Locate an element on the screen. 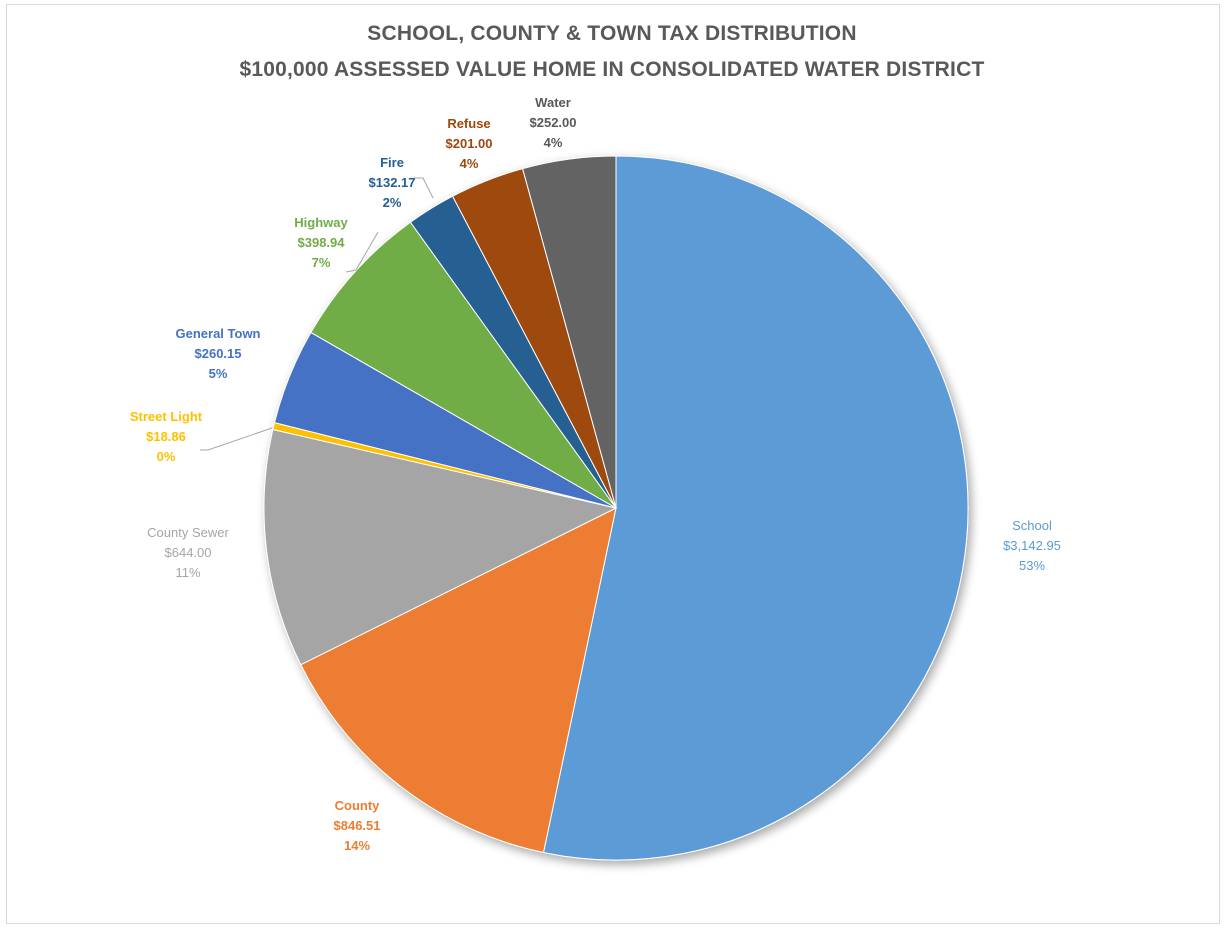  slice-label-name-school: School is located at coordinates (1032, 525).